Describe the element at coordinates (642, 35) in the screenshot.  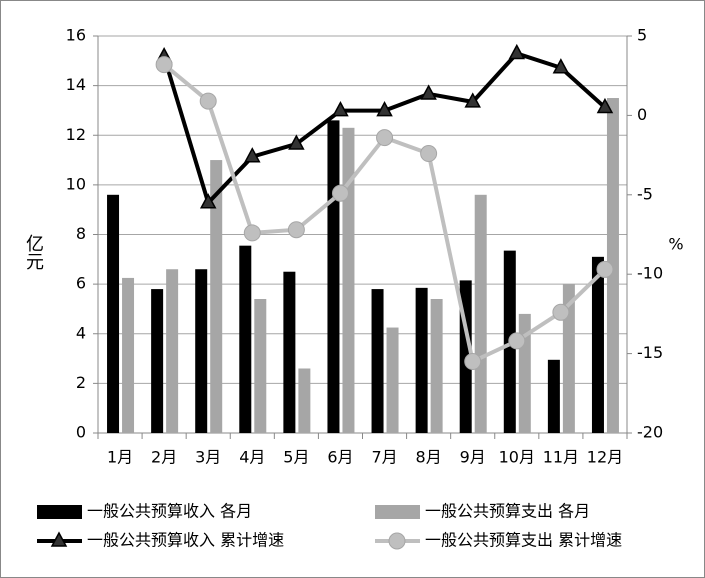
I see `y2-tick-label: 5` at that location.